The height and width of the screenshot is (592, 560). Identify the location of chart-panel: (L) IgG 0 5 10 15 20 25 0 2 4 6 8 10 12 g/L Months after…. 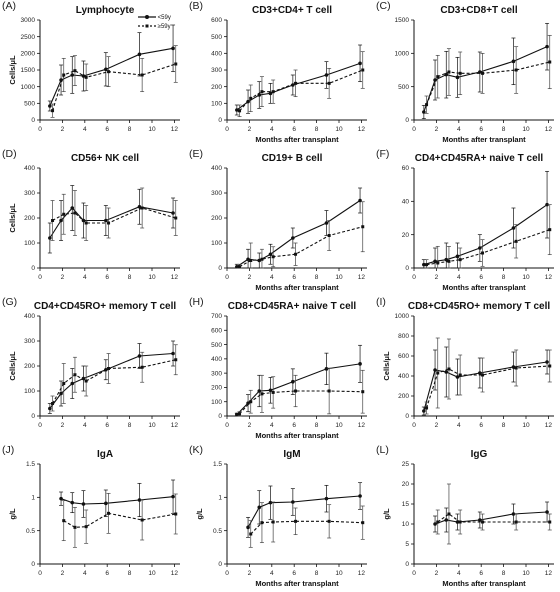
(467, 518).